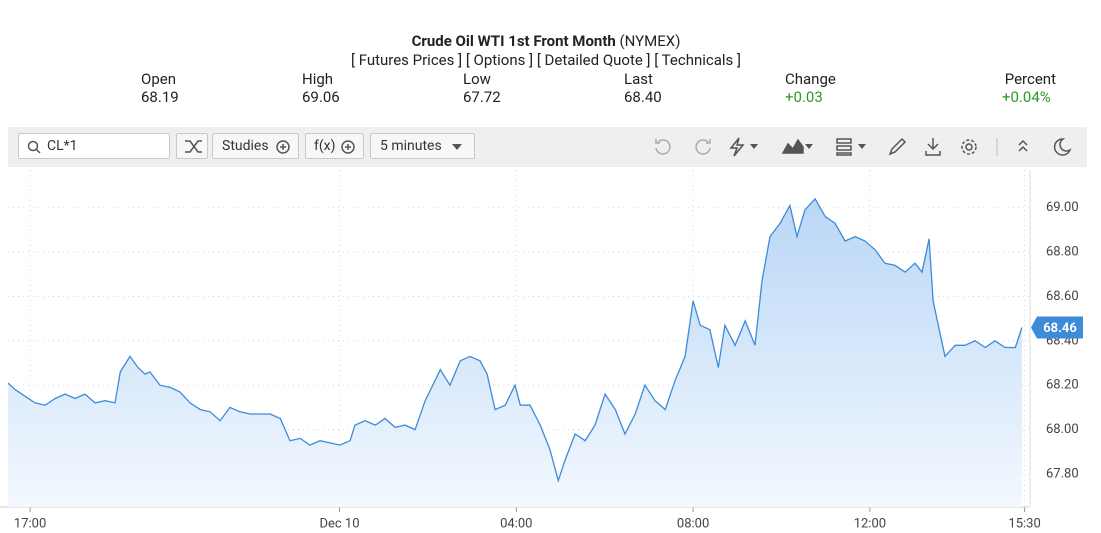 The height and width of the screenshot is (533, 1101). I want to click on last-price-tag, so click(1057, 327).